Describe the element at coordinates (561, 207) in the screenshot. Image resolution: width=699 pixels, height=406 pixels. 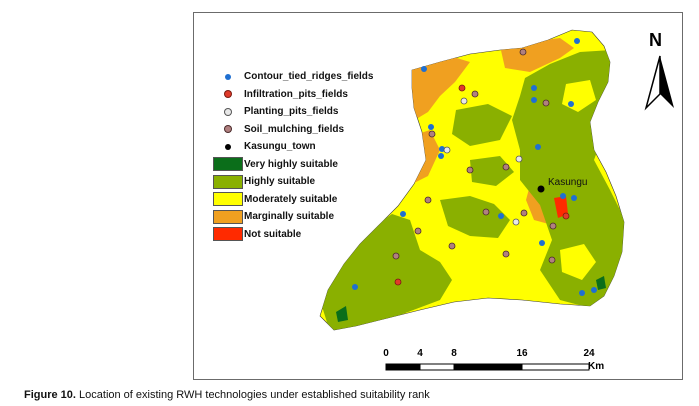
I see `not-suitable-zone` at that location.